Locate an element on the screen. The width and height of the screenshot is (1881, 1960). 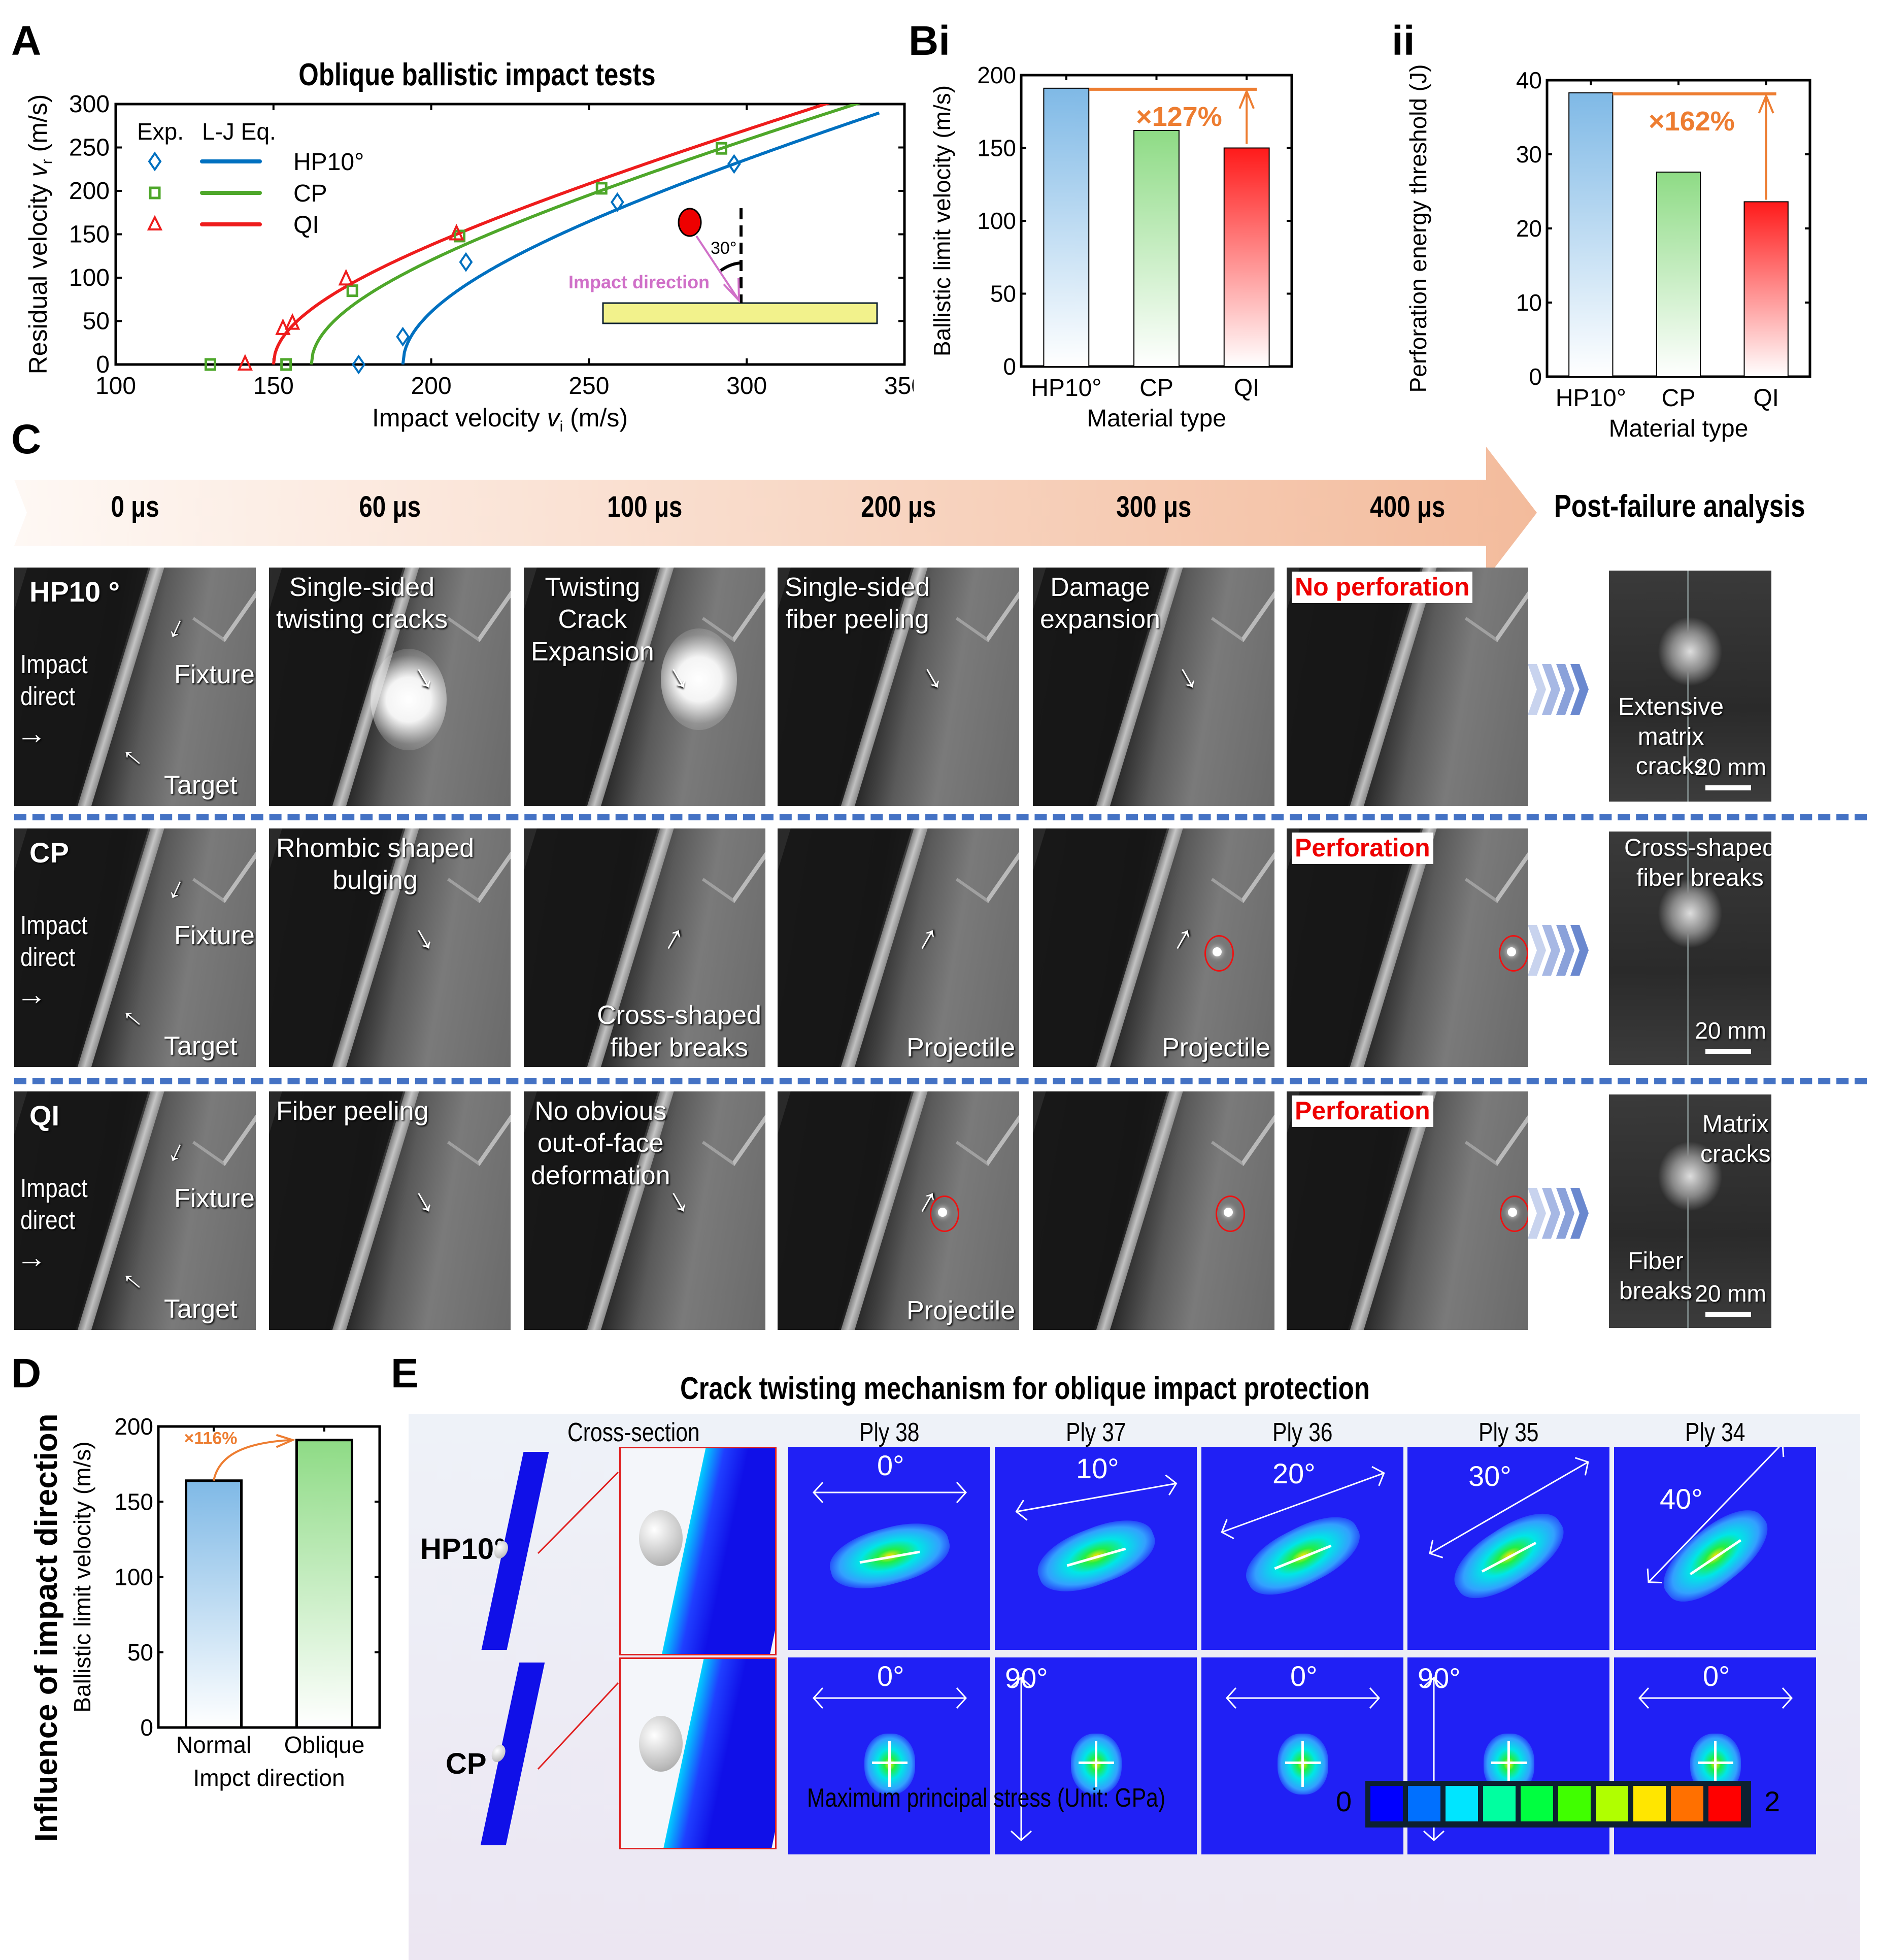
simulation-row-label: CP is located at coordinates (467, 1763).